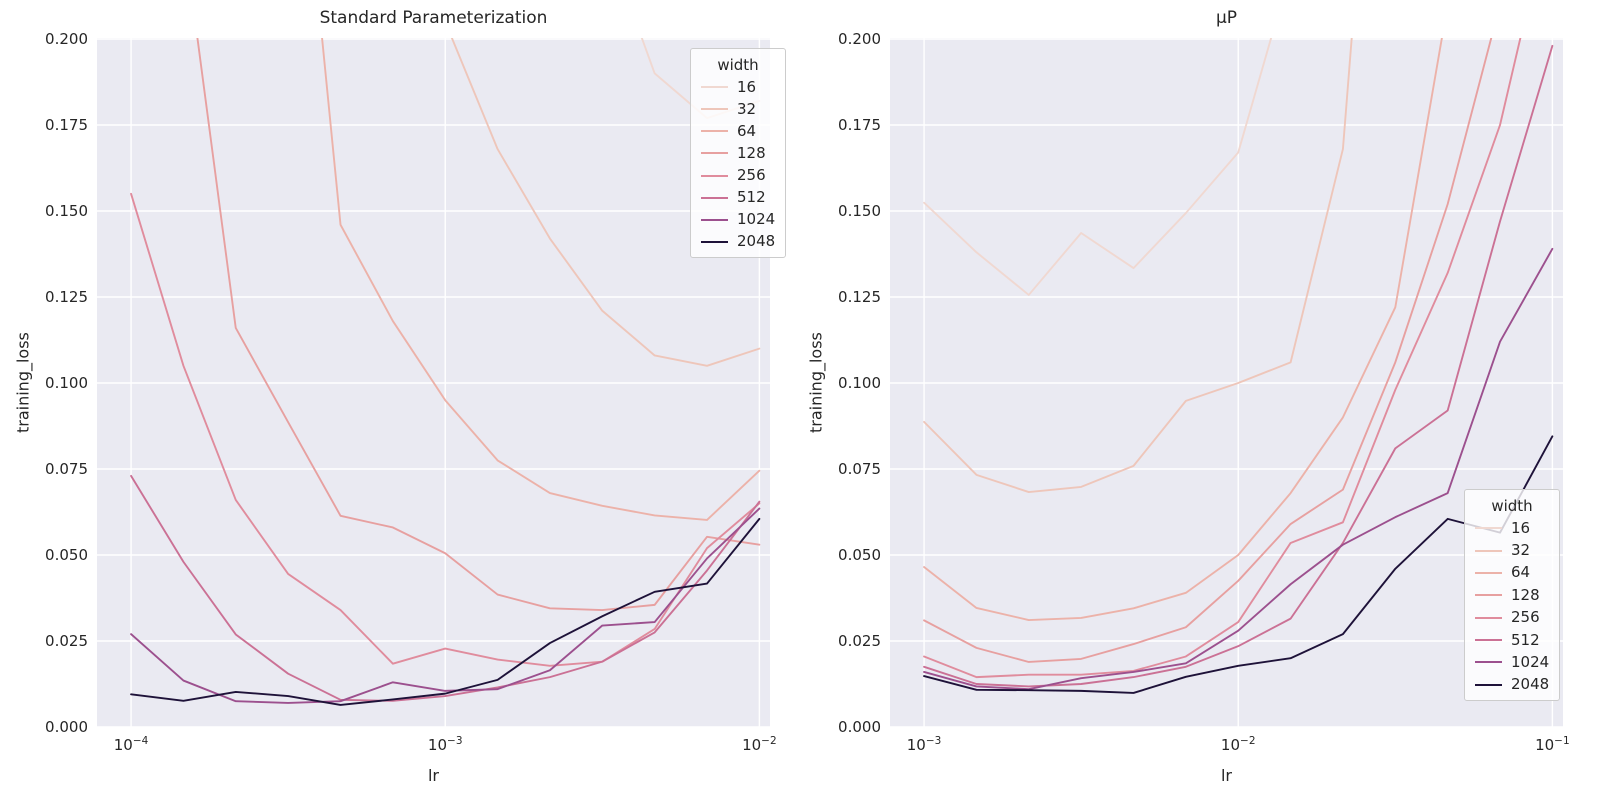 Image resolution: width=1600 pixels, height=800 pixels. Describe the element at coordinates (433, 18) in the screenshot. I see `chart-title: Standard Parameterization` at that location.